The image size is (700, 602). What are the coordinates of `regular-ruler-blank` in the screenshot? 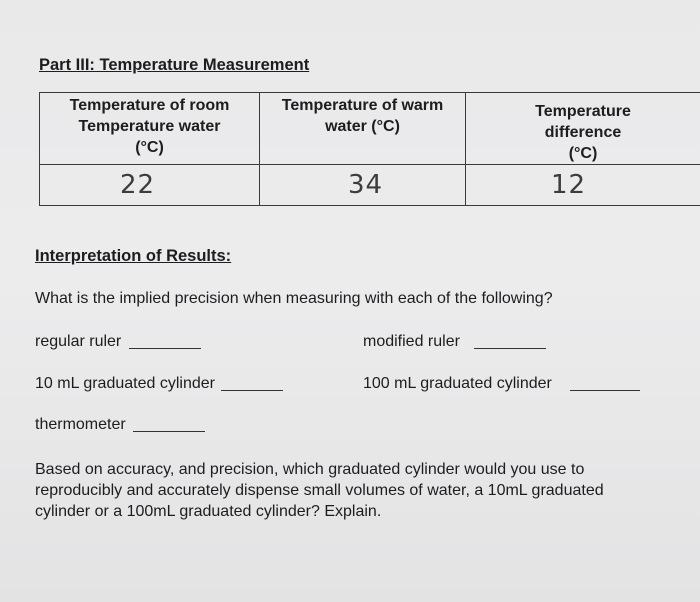 It's located at (164, 348).